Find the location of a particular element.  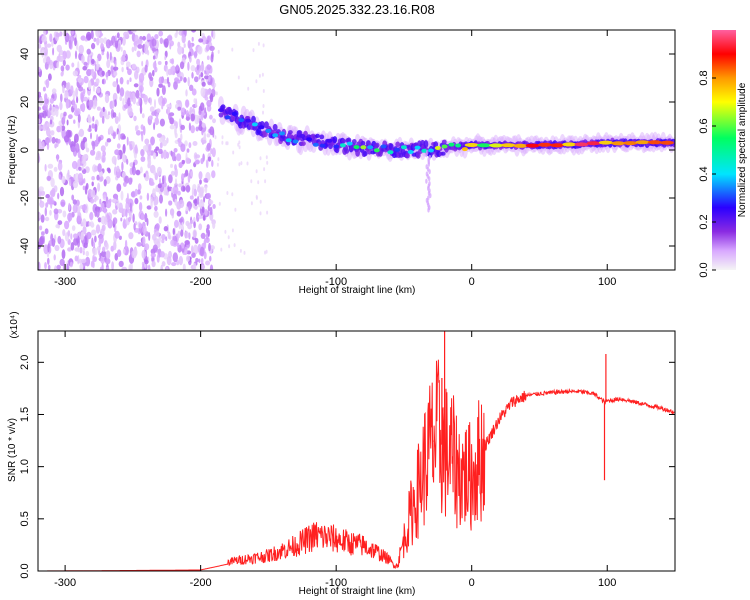

snr-x-label: Height of straight line (km) is located at coordinates (357, 591).